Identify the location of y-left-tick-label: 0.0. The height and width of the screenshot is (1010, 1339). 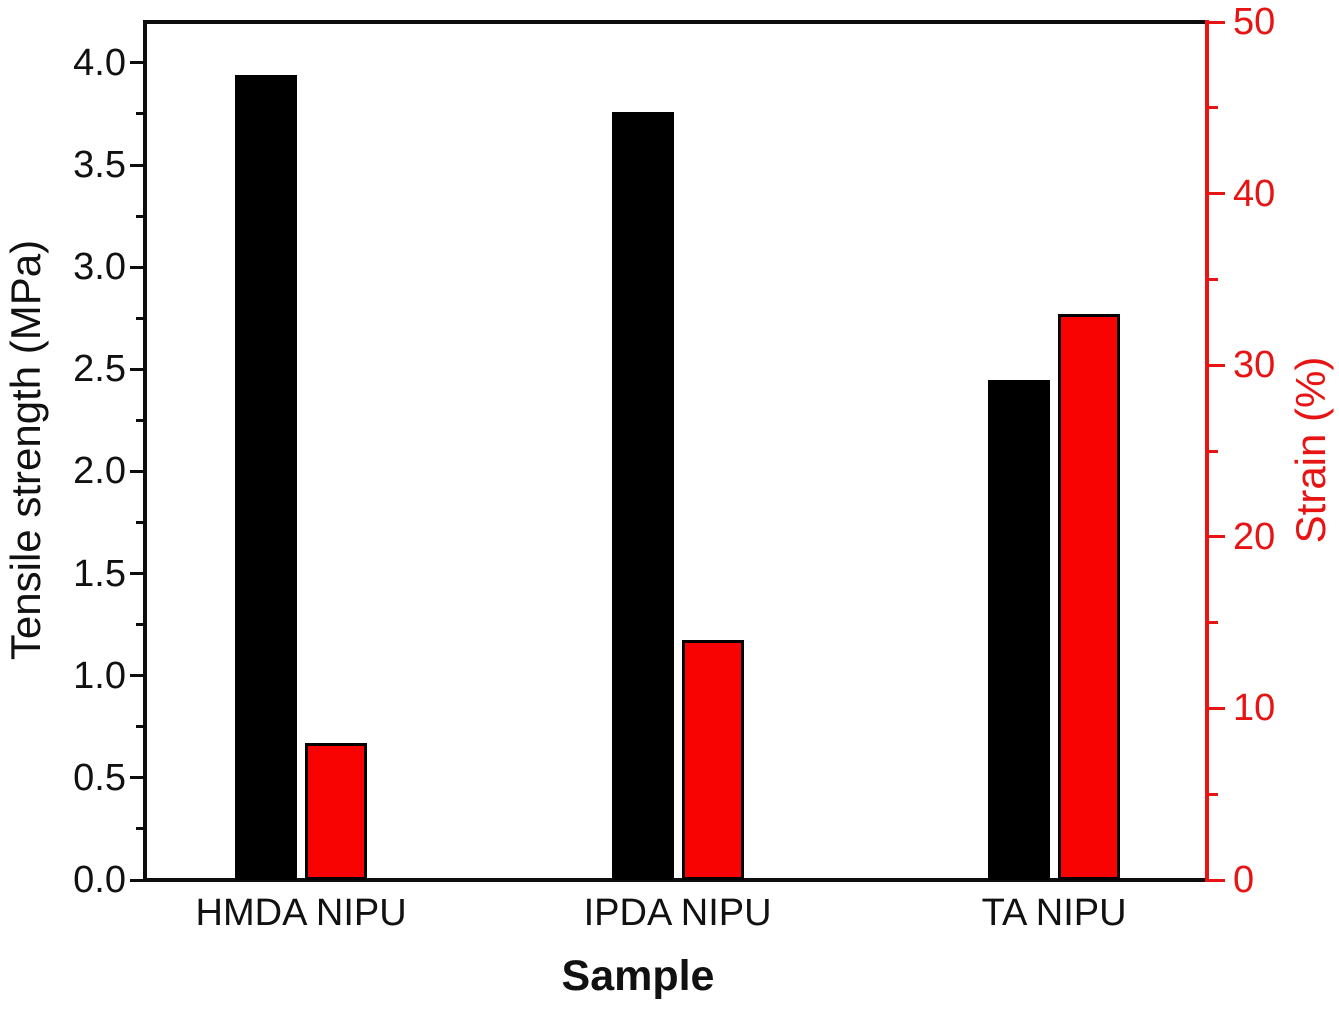
(99, 880).